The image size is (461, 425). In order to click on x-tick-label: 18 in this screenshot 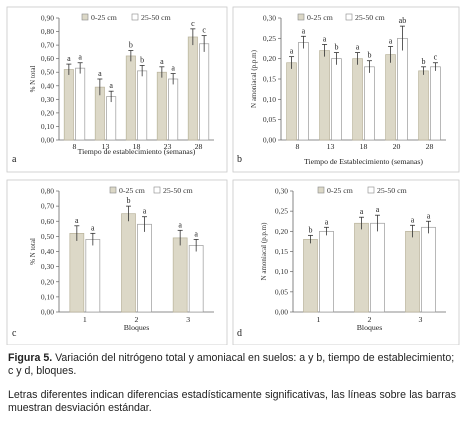, I will do `click(137, 146)`.